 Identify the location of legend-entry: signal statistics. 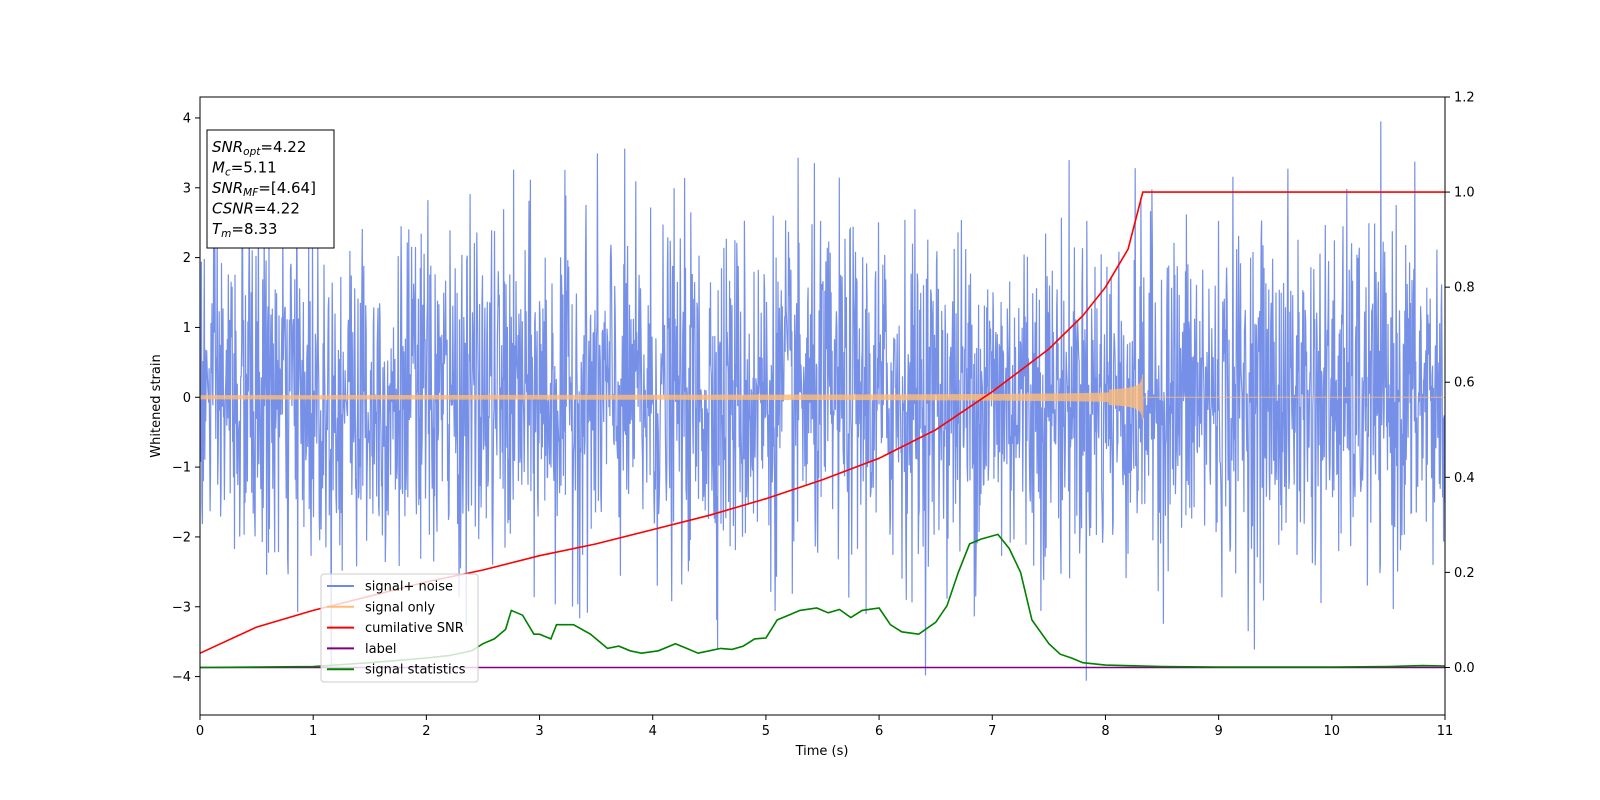
(415, 670).